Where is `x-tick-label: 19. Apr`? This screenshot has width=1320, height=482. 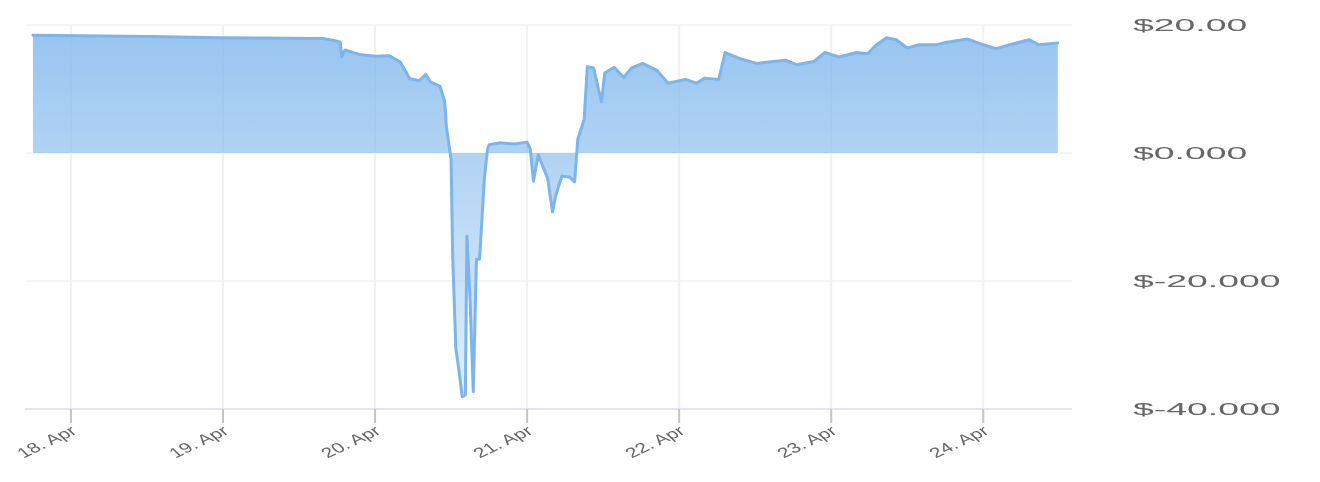 x-tick-label: 19. Apr is located at coordinates (198, 441).